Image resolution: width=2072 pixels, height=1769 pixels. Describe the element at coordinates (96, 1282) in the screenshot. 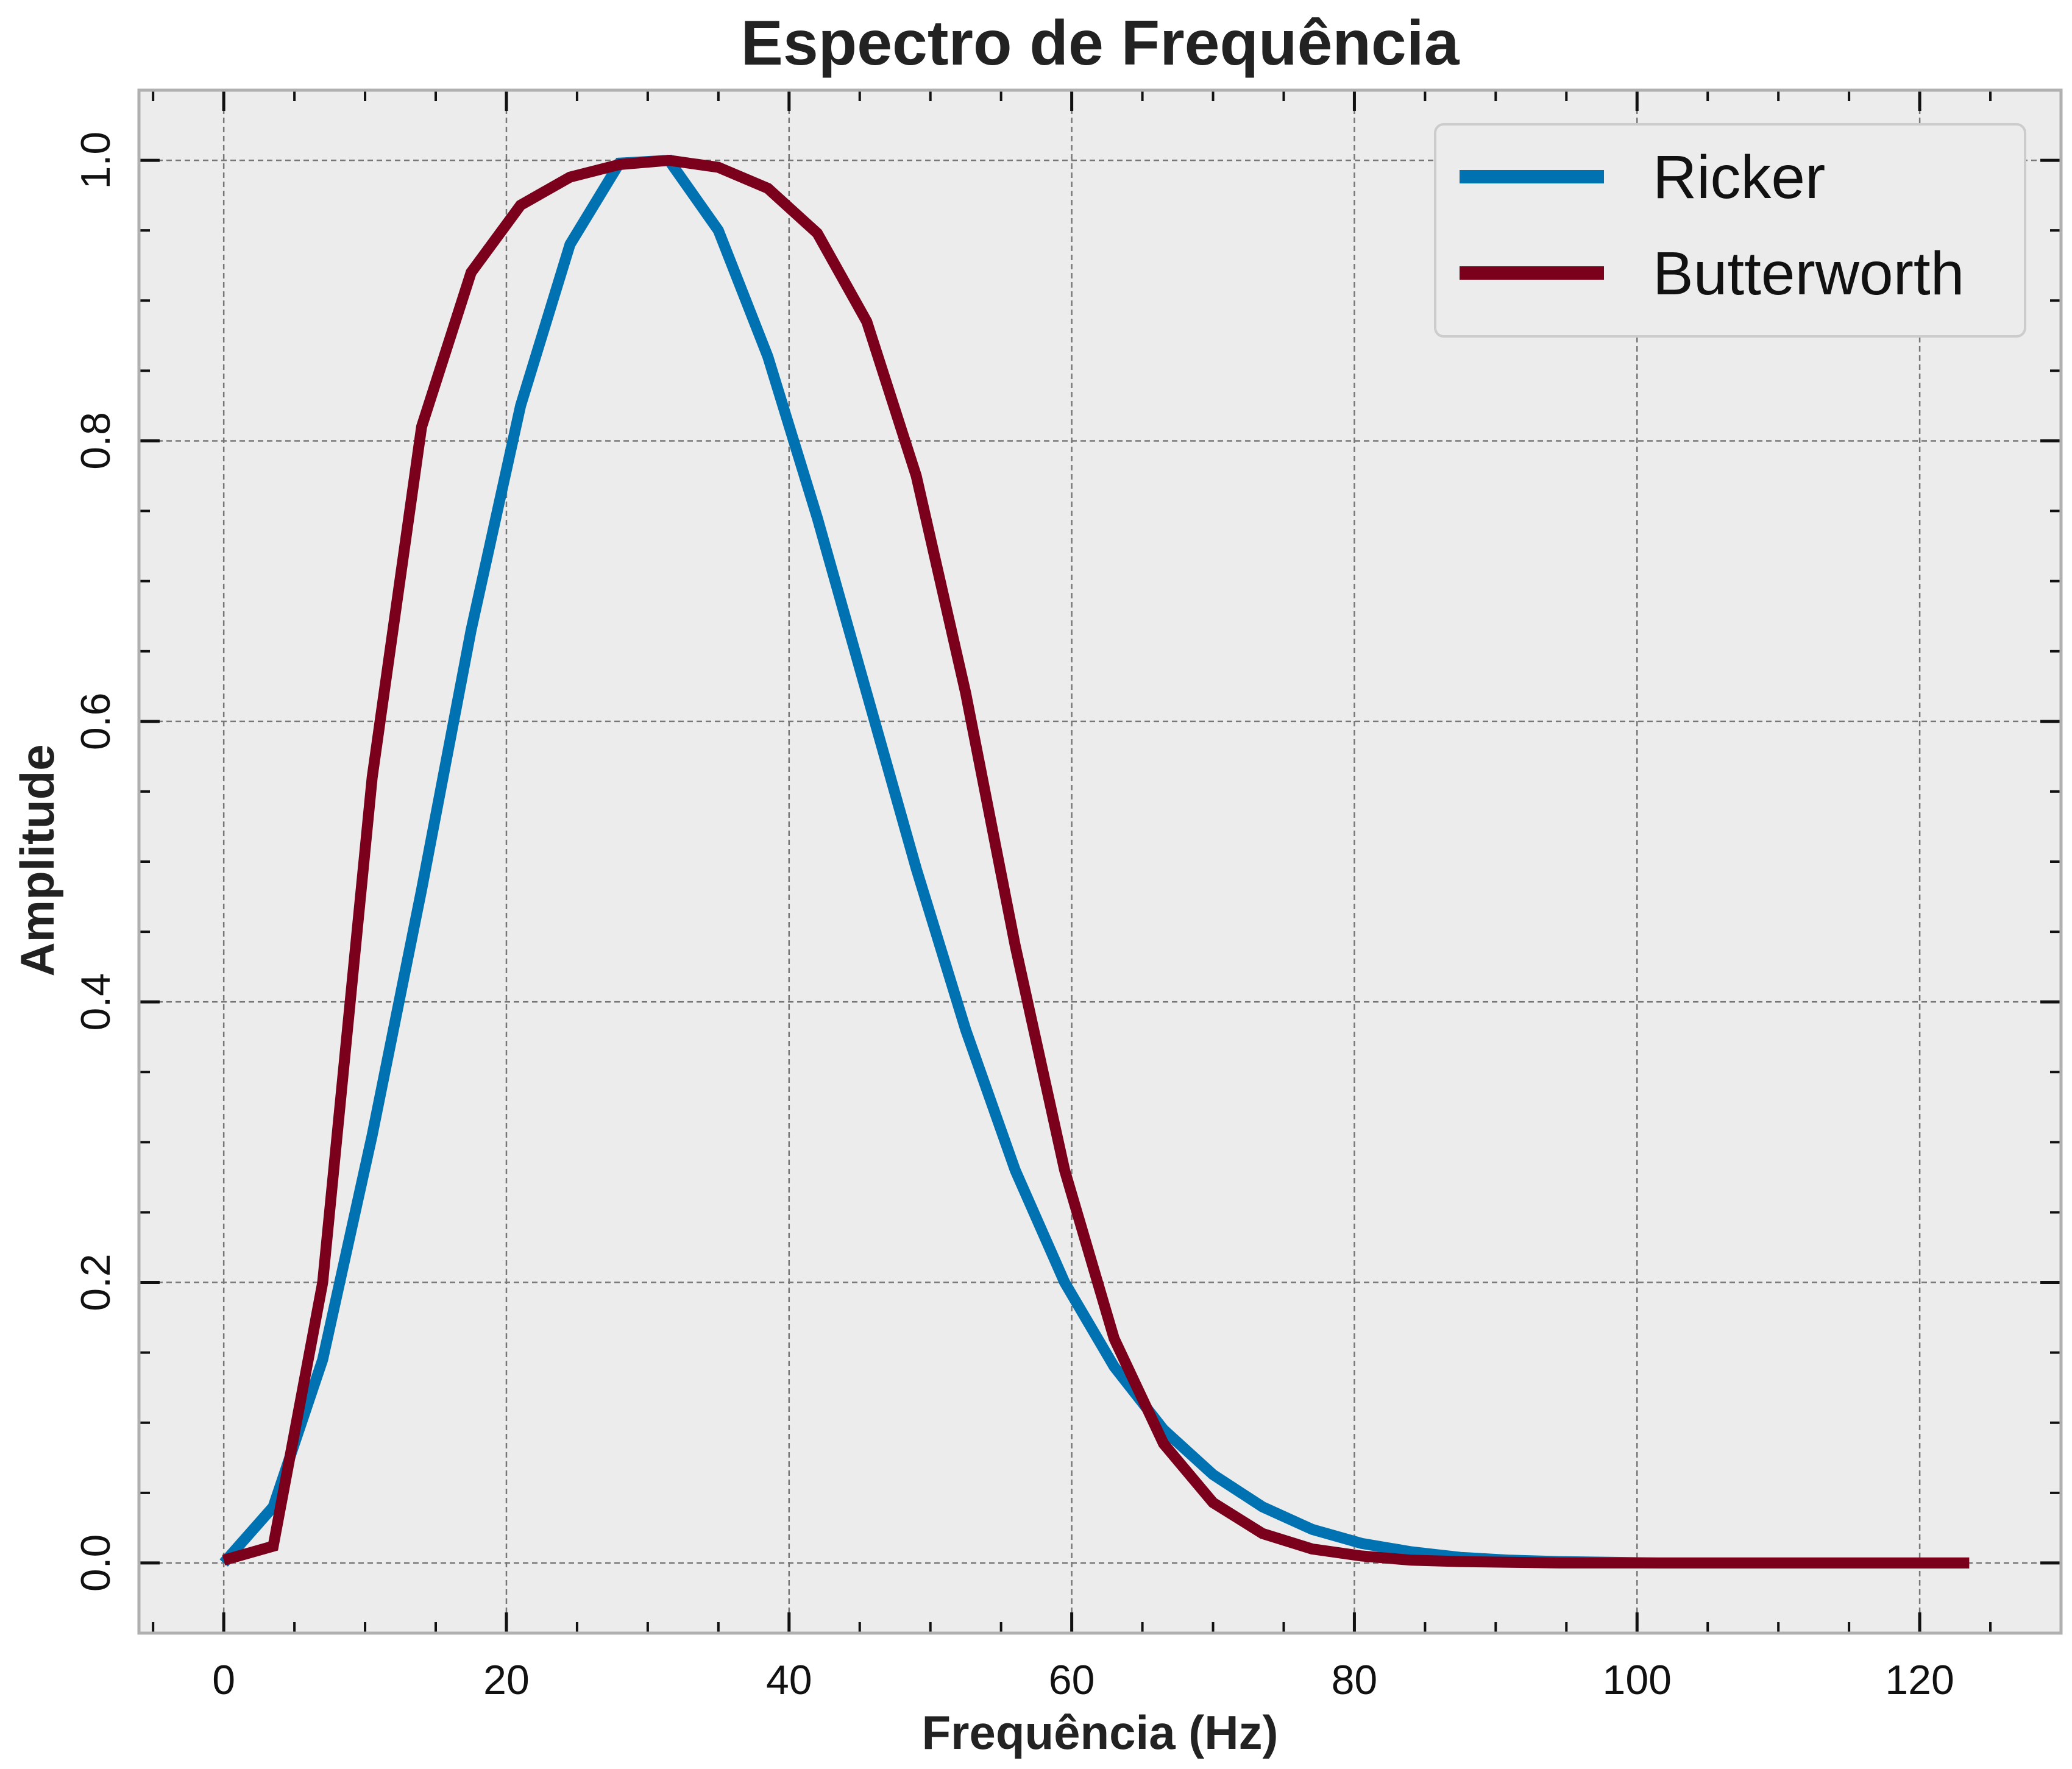

I see `y-tick-label: 0.2` at that location.